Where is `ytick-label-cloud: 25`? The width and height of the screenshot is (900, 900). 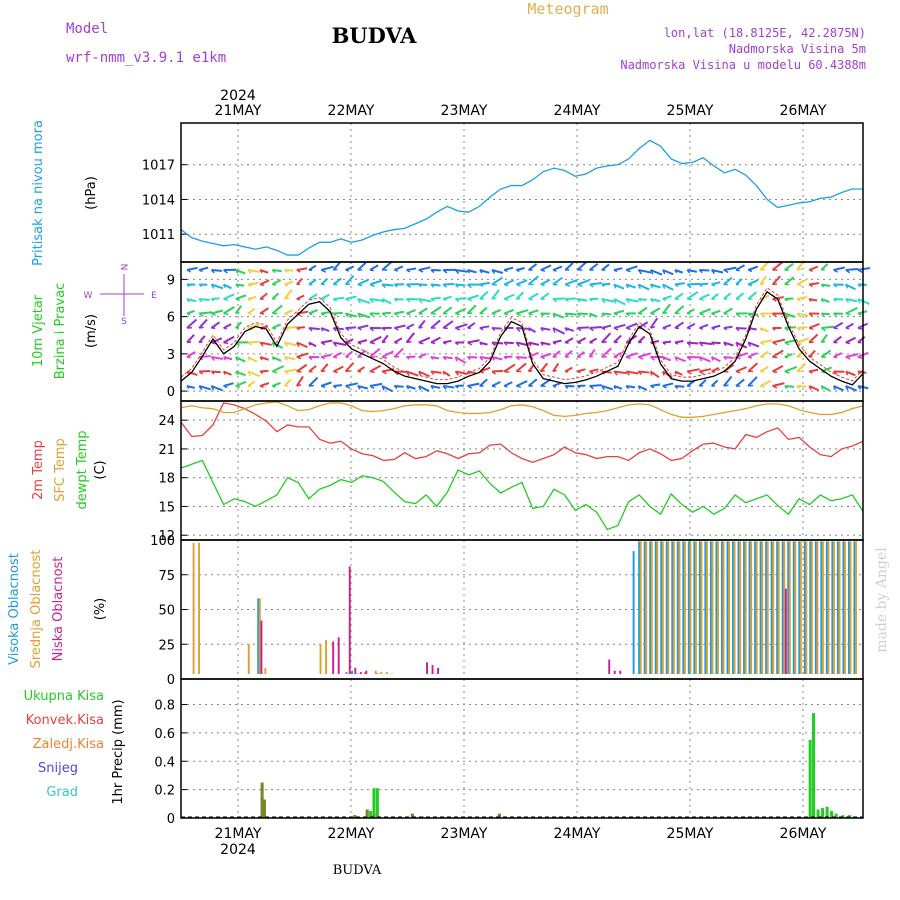 ytick-label-cloud: 25 is located at coordinates (166, 645).